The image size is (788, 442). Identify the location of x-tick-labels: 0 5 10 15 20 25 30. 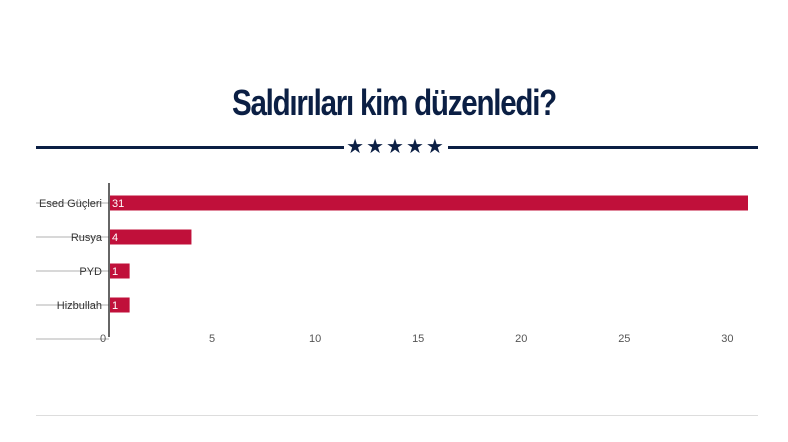
(417, 339).